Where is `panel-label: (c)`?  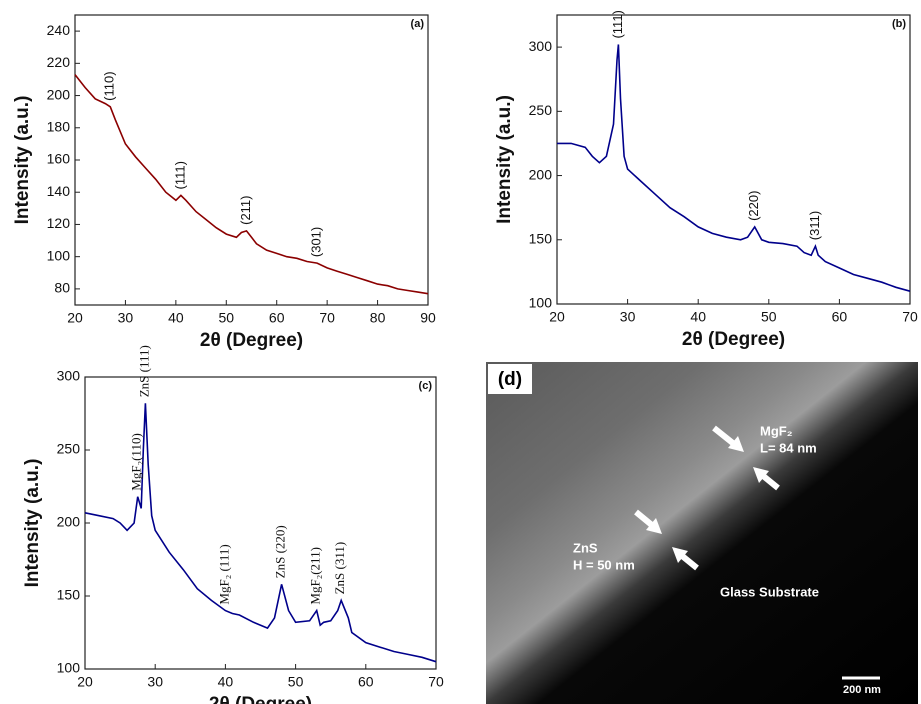
panel-label: (c) is located at coordinates (426, 386).